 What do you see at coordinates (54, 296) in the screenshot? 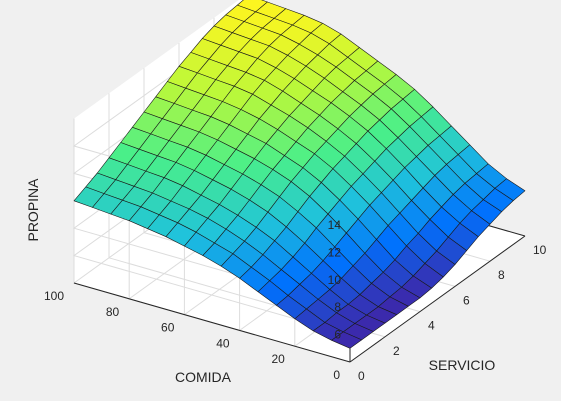
I see `y-tick-label: 100` at bounding box center [54, 296].